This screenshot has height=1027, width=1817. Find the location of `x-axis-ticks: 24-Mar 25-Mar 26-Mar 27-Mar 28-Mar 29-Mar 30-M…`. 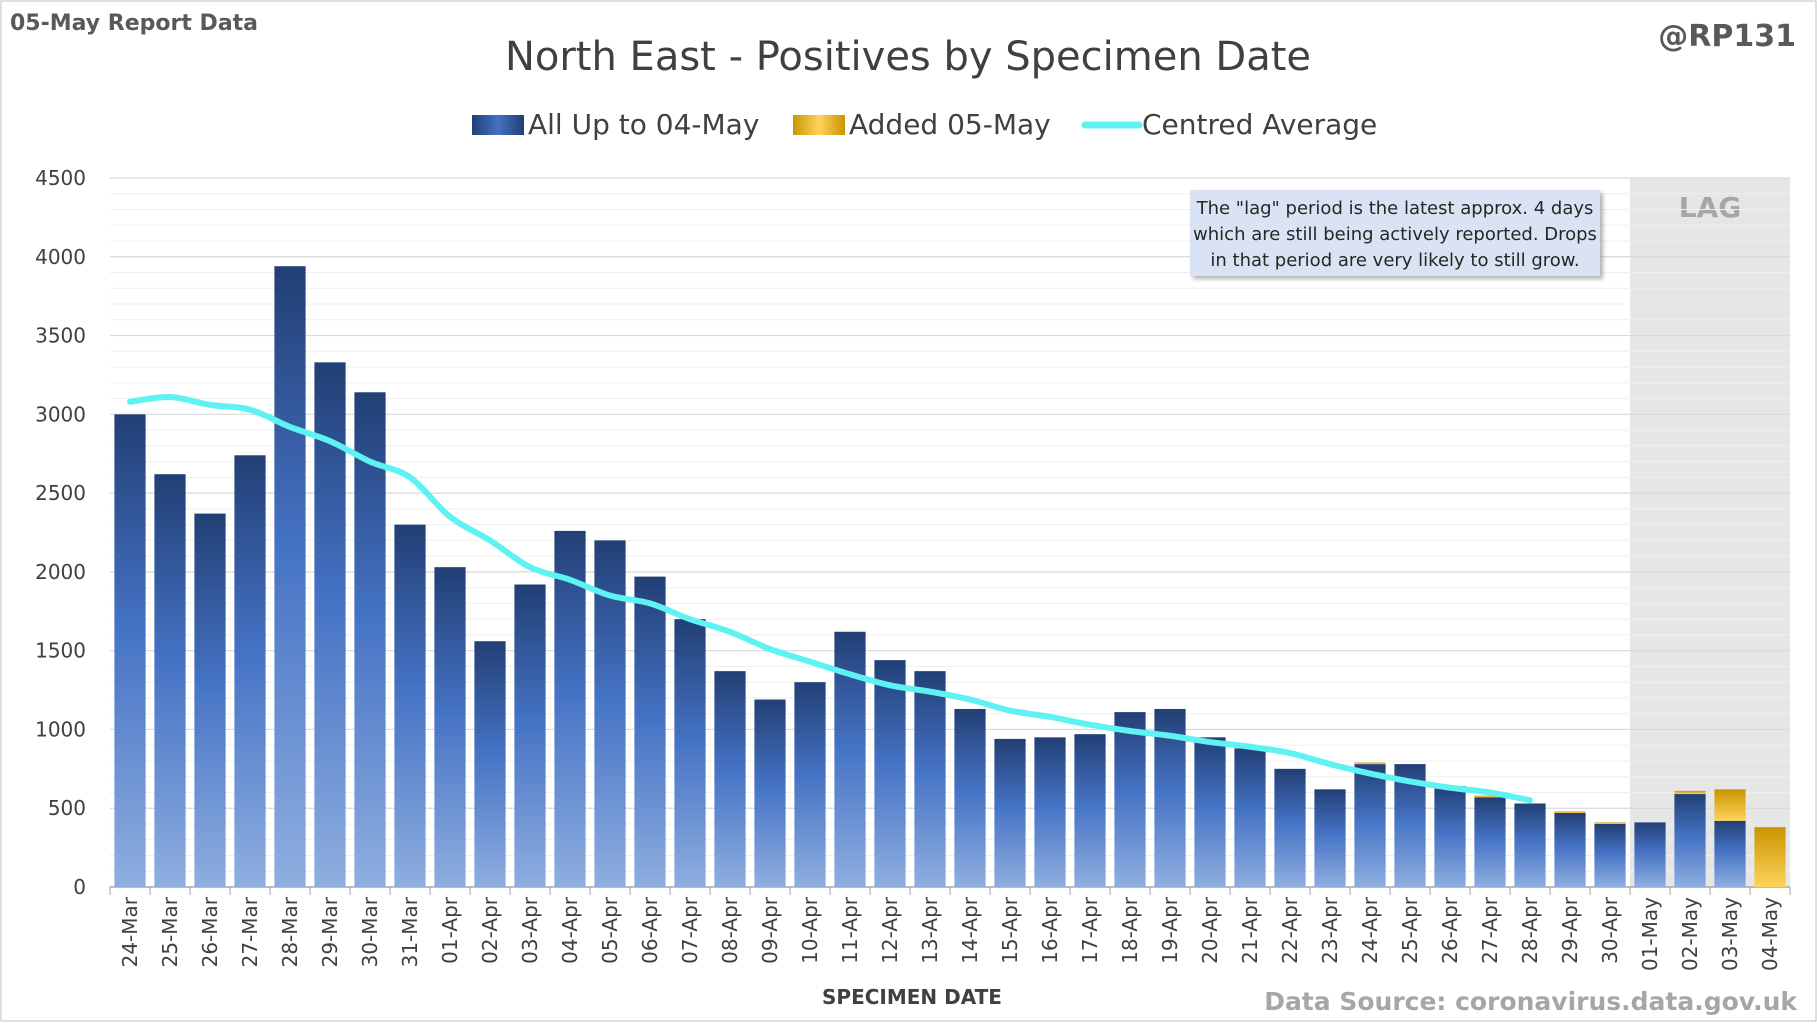

x-axis-ticks: 24-Mar 25-Mar 26-Mar 27-Mar 28-Mar 29-Mar 30-M… is located at coordinates (950, 929).